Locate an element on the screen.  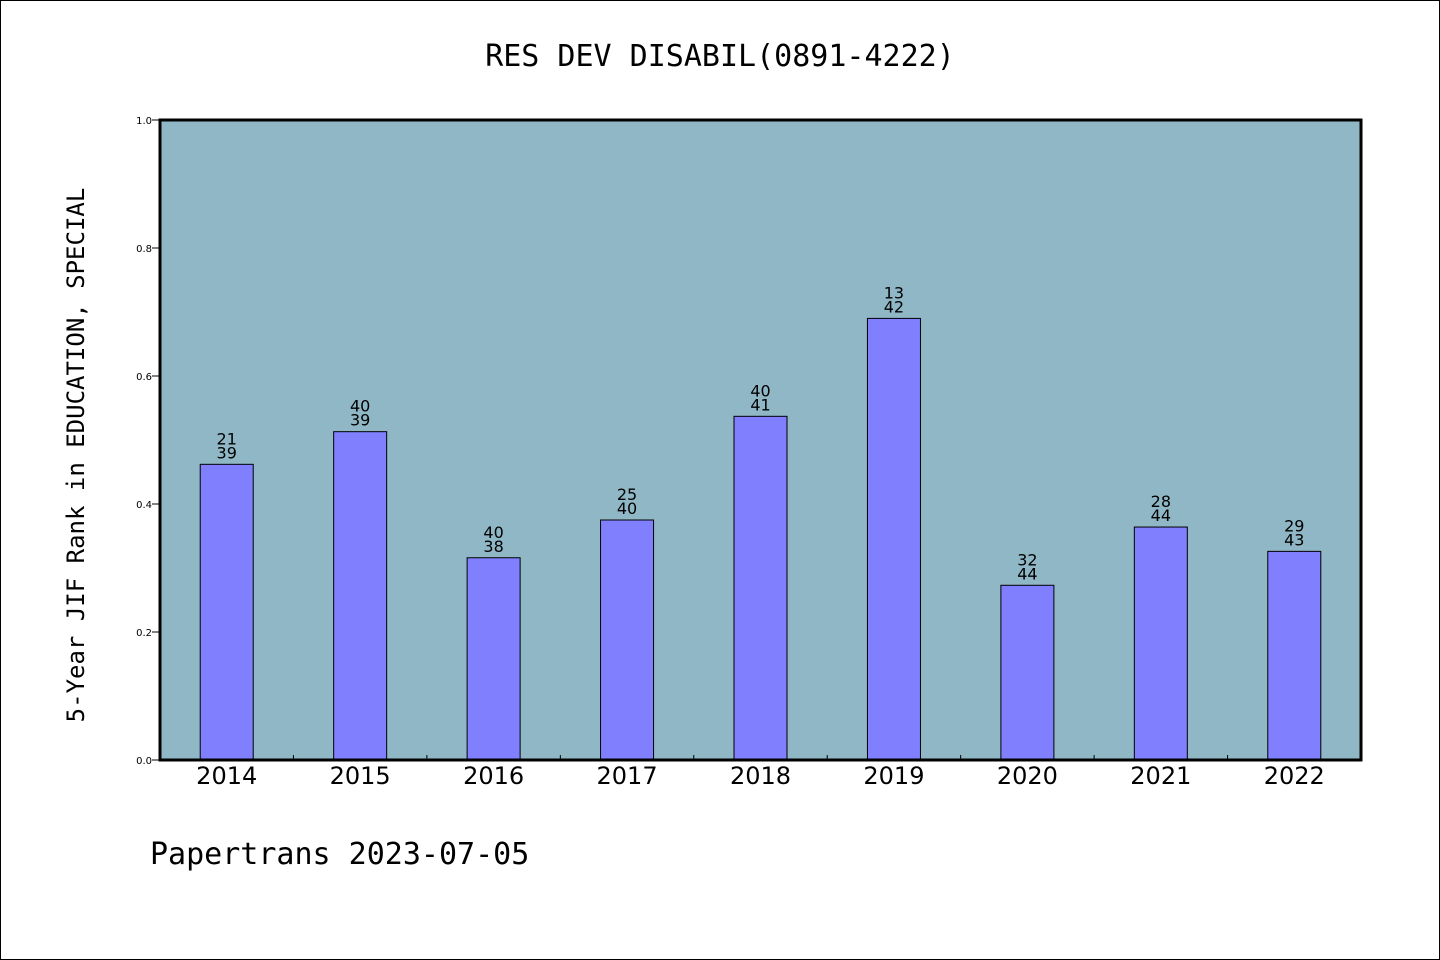
y-tick-label: 0.4 is located at coordinates (144, 505).